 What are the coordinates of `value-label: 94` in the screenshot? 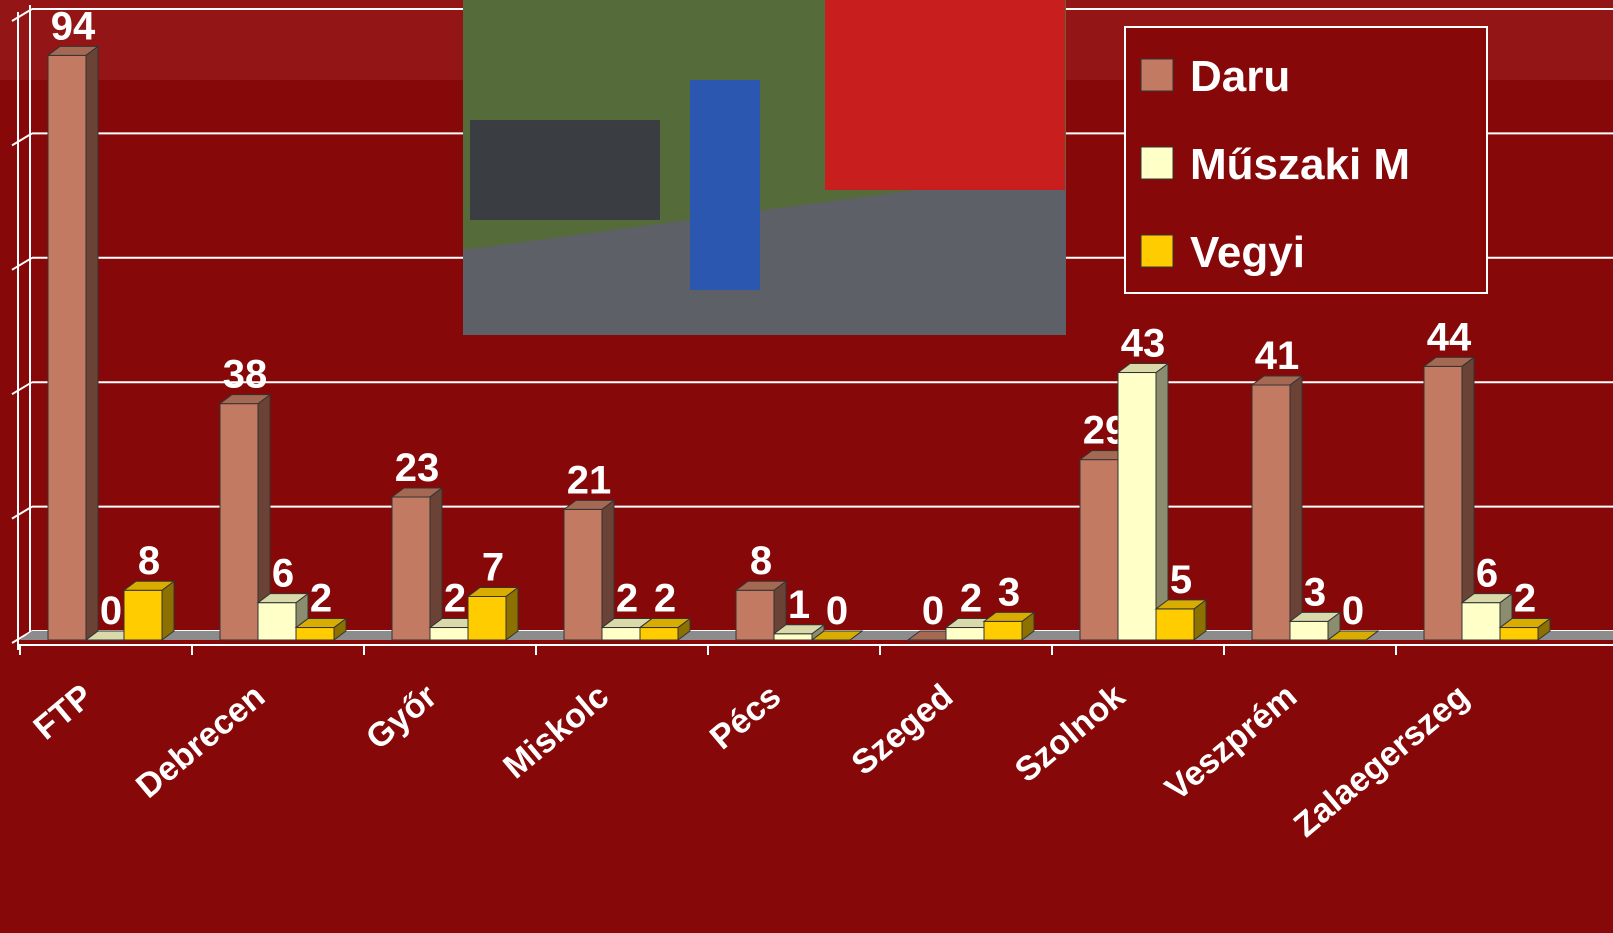 It's located at (73, 26).